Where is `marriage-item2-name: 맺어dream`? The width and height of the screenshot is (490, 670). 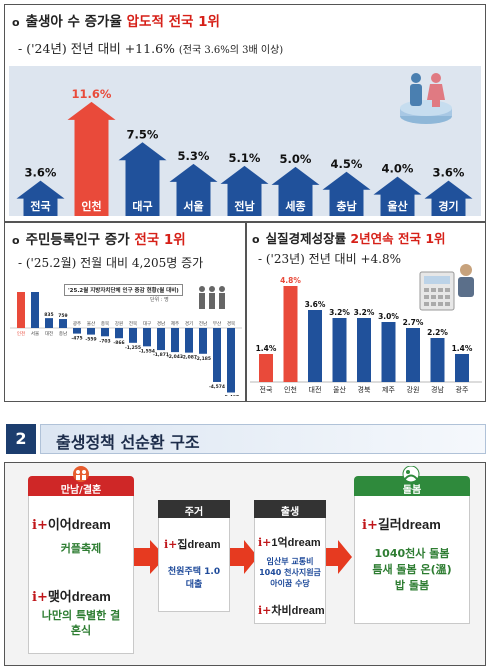 marriage-item2-name: 맺어dream is located at coordinates (79, 596).